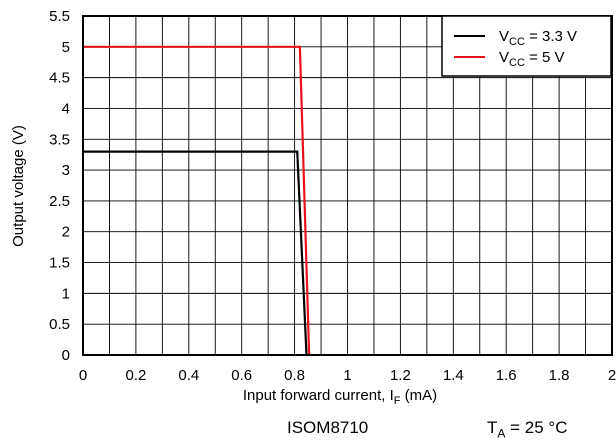  What do you see at coordinates (453, 375) in the screenshot?
I see `x-tick-label: 1.4` at bounding box center [453, 375].